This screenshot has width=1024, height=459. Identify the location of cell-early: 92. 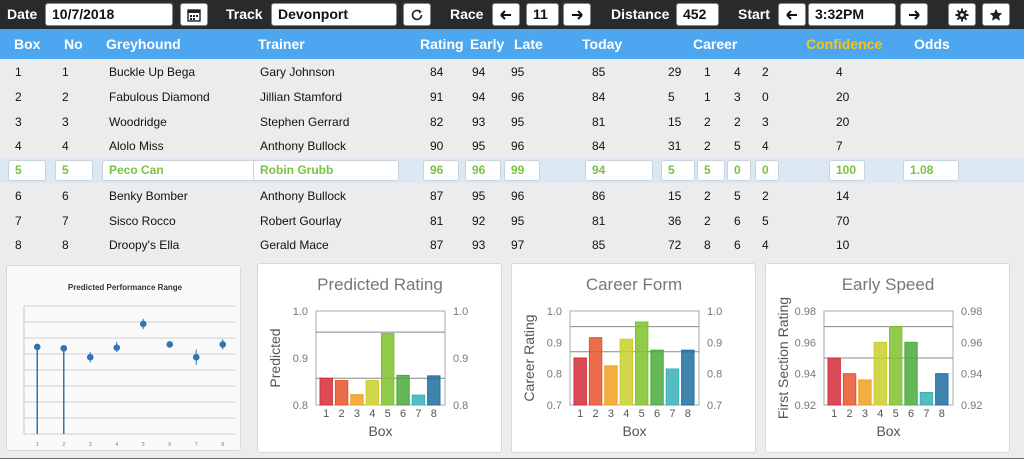
(479, 220).